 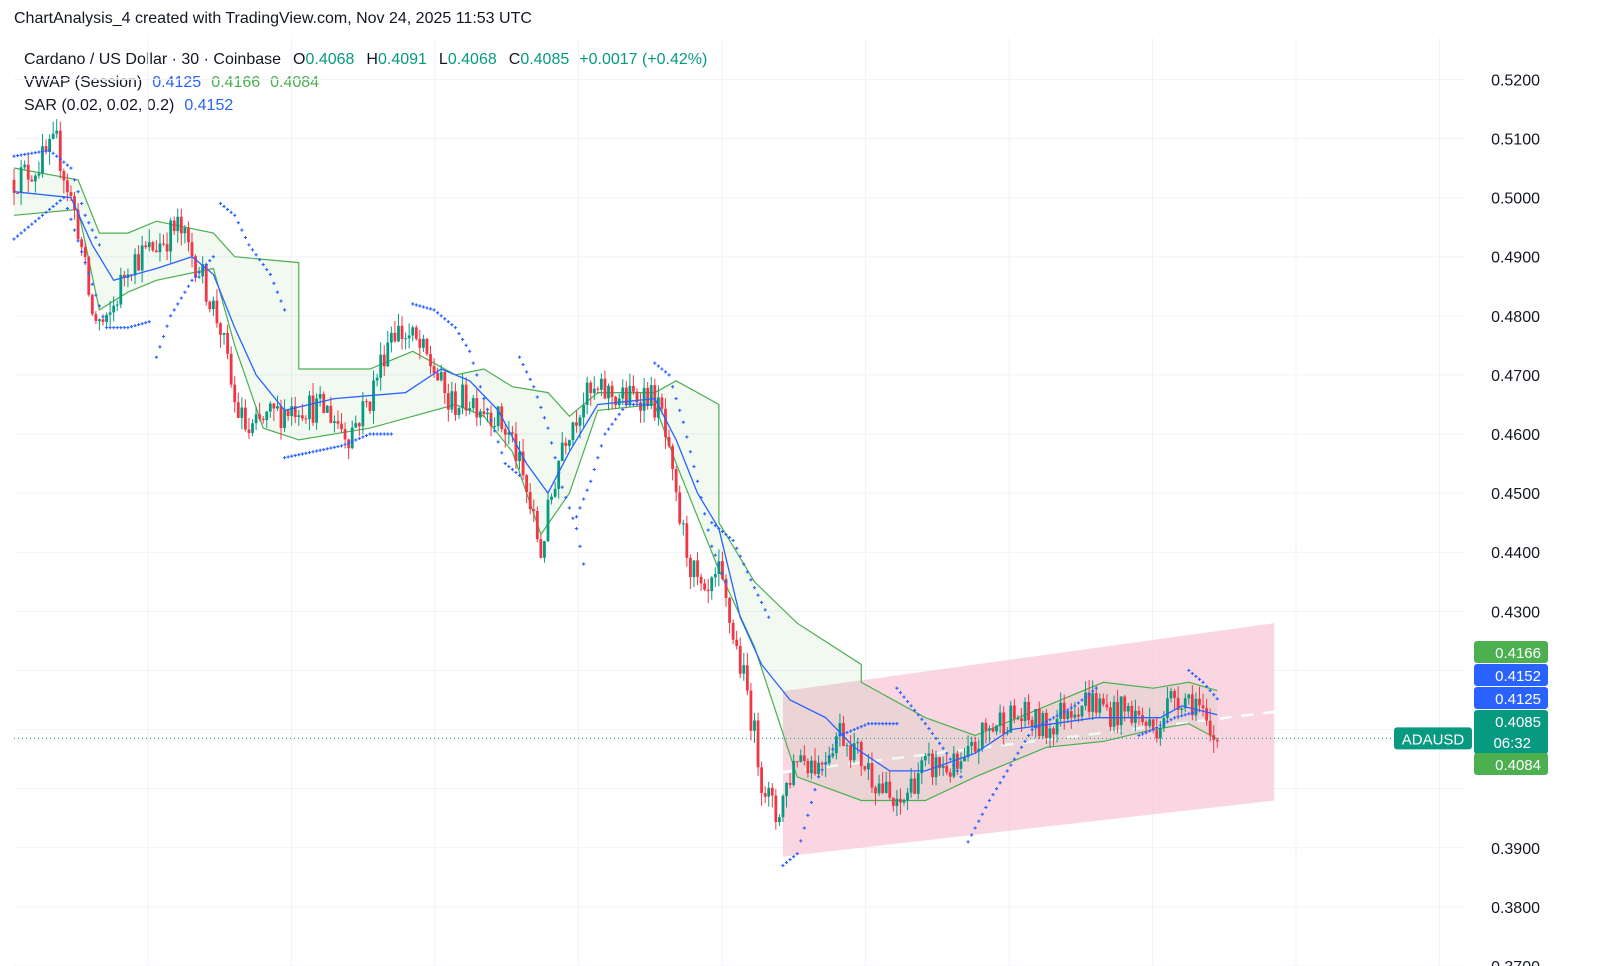 What do you see at coordinates (1515, 80) in the screenshot?
I see `price-tick-label: 0.5200` at bounding box center [1515, 80].